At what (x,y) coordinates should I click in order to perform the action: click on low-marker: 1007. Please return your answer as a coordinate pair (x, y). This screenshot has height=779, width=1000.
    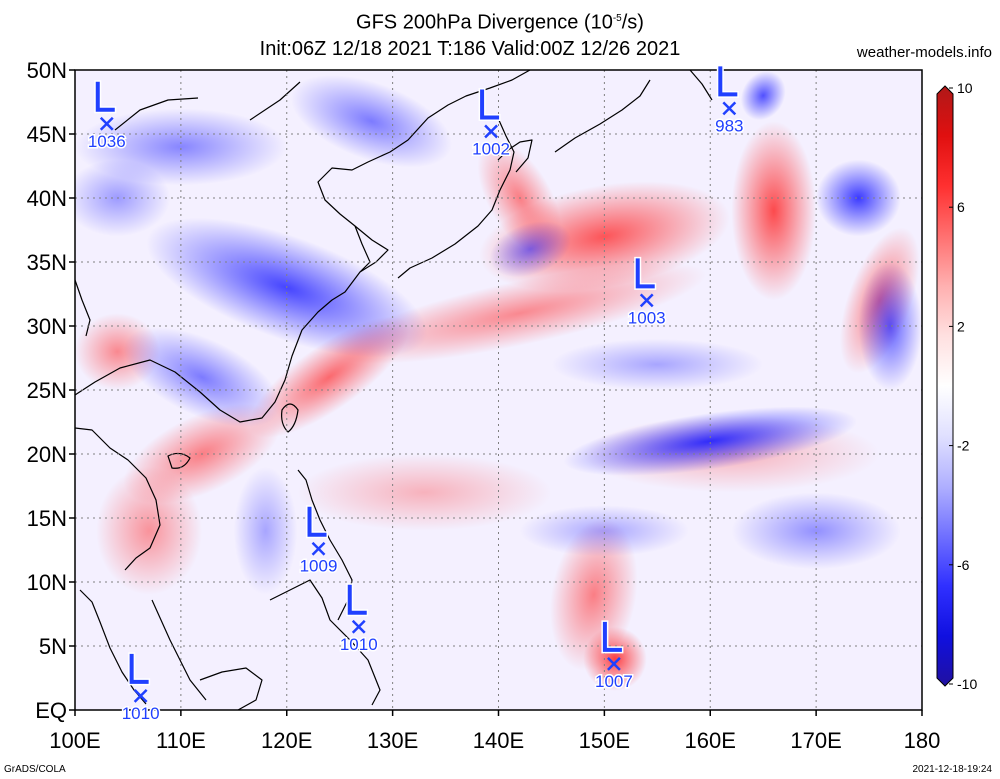
    Looking at the image, I should click on (613, 656).